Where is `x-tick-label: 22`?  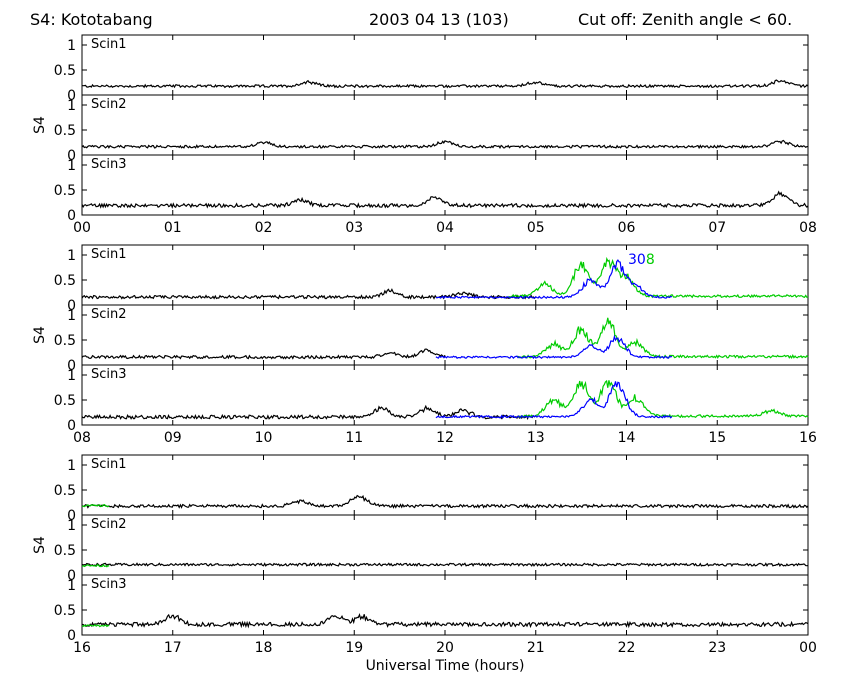
x-tick-label: 22 is located at coordinates (627, 648).